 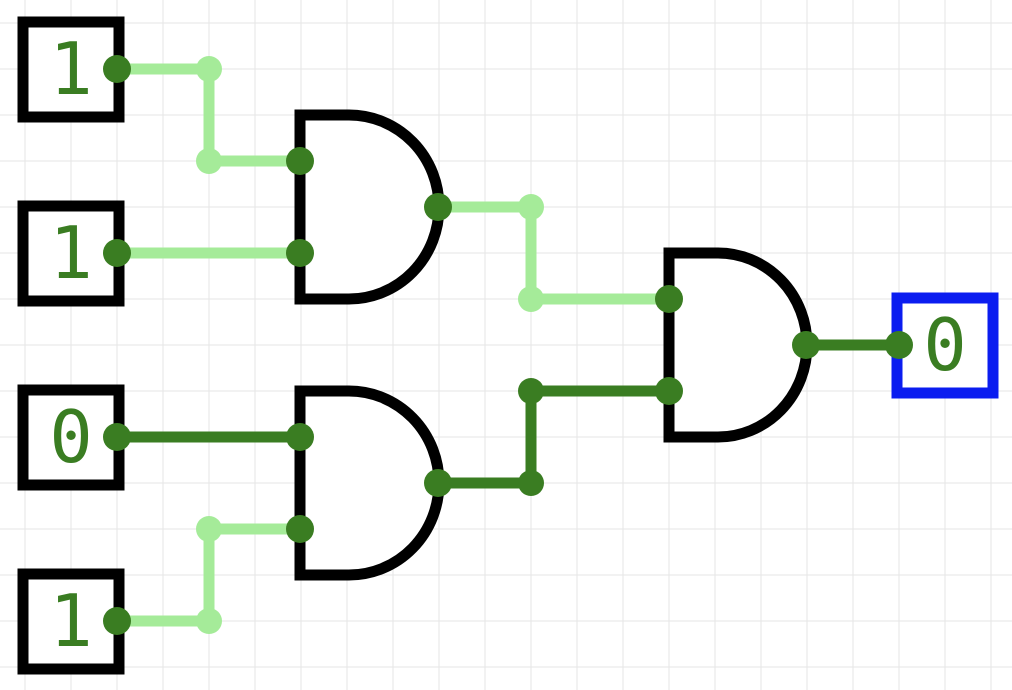 I want to click on input-value-3: 0, so click(x=70, y=437).